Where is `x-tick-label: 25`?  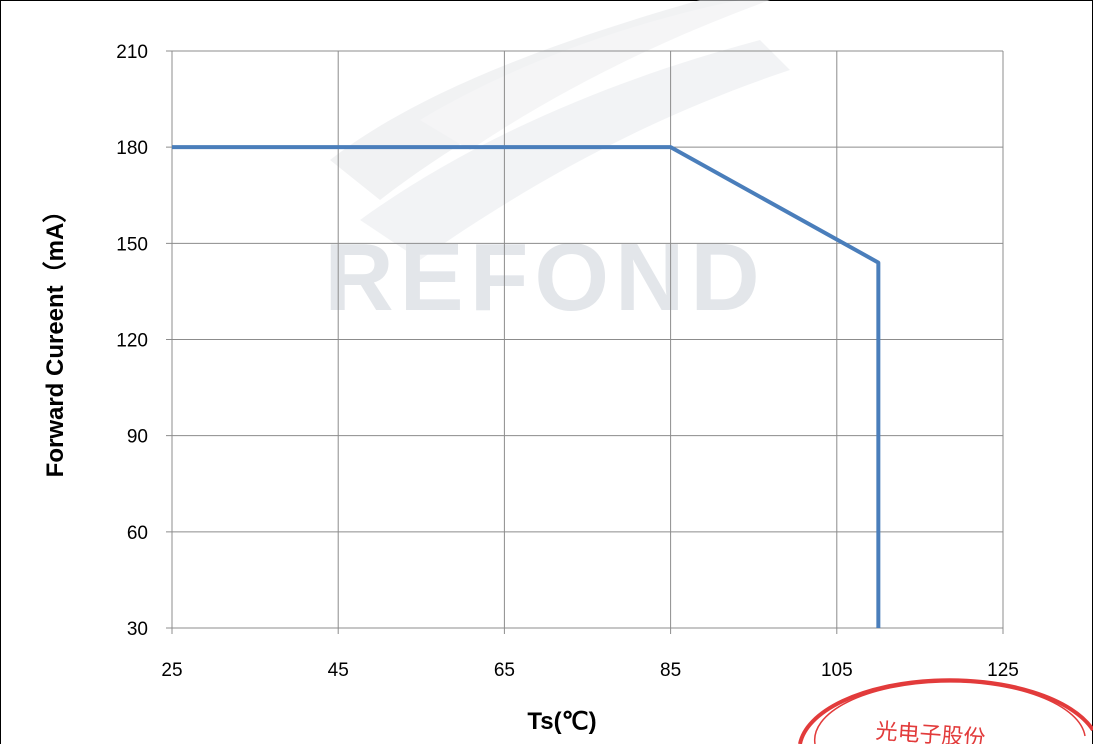
x-tick-label: 25 is located at coordinates (171, 670).